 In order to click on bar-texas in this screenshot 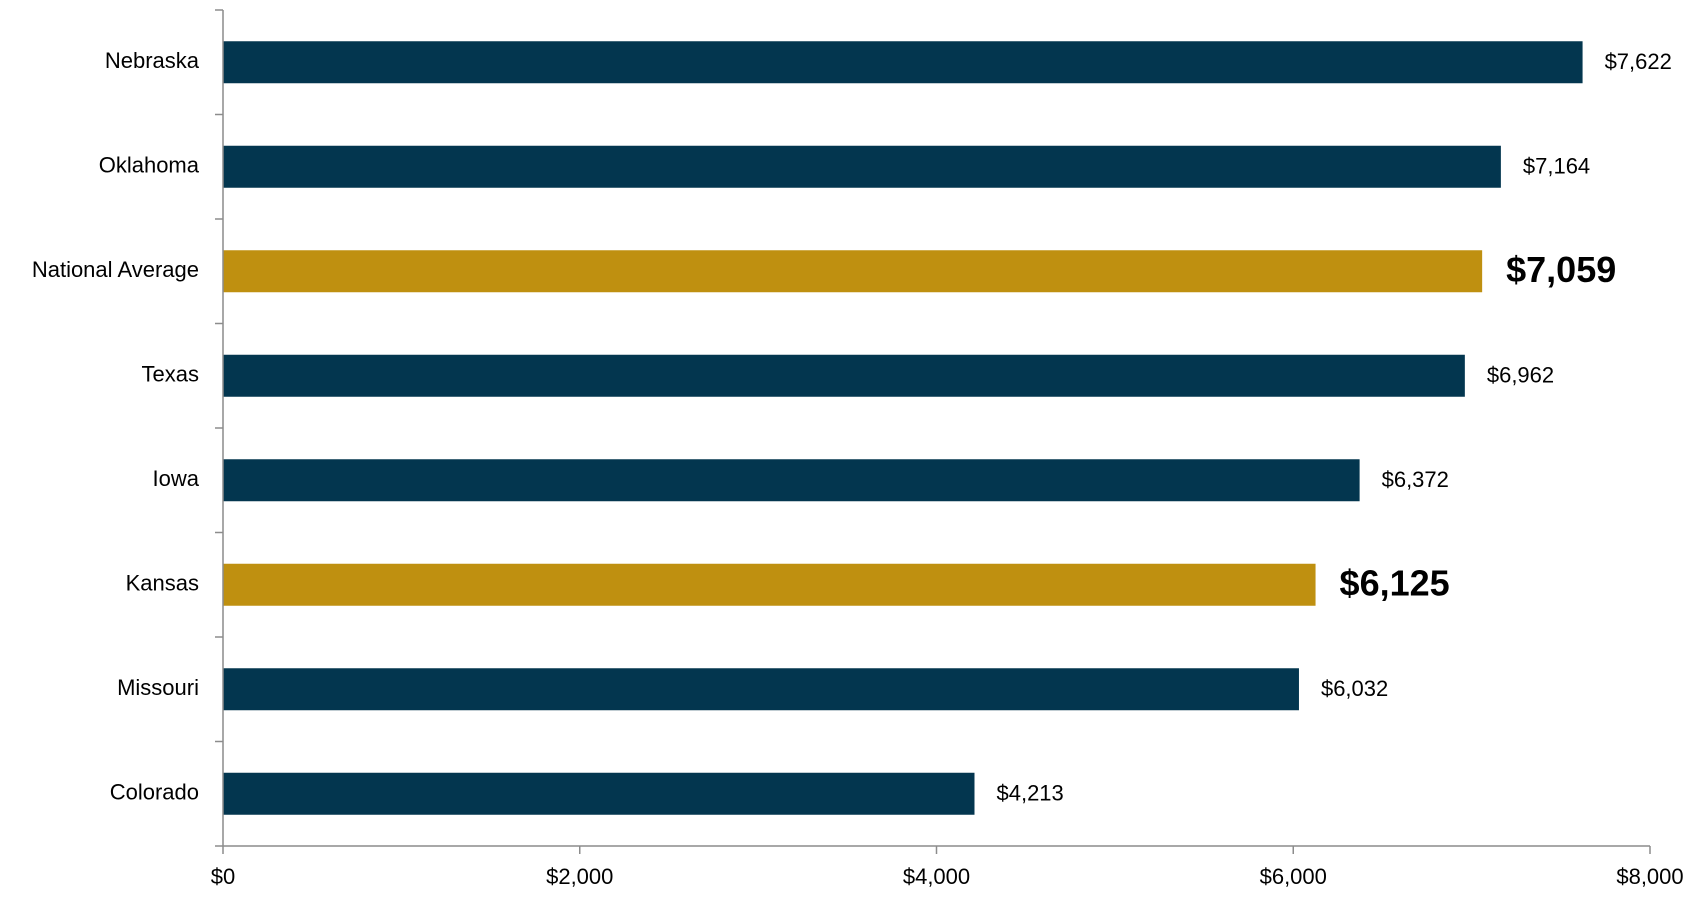, I will do `click(844, 375)`.